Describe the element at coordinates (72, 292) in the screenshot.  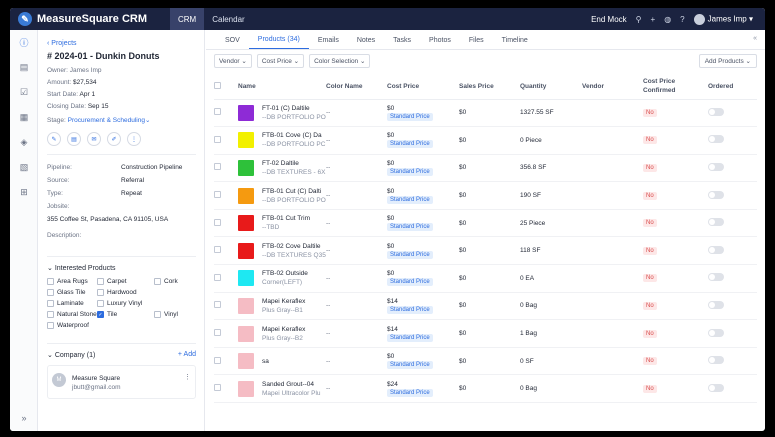
I see `interested-checkbox: Glass Tile` at that location.